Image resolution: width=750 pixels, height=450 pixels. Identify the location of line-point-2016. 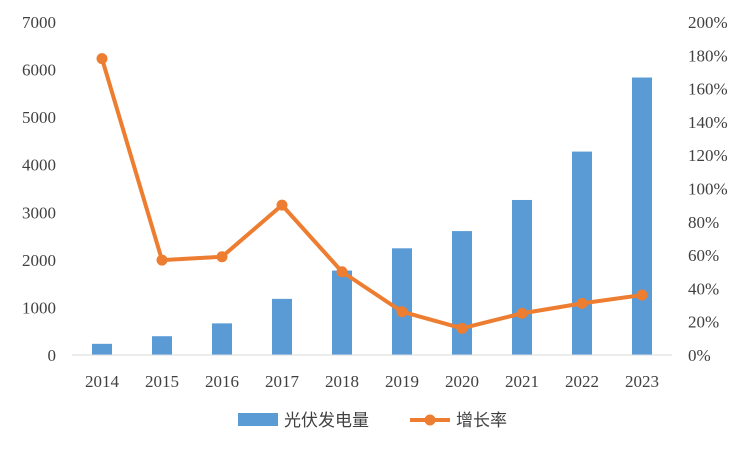
(222, 257).